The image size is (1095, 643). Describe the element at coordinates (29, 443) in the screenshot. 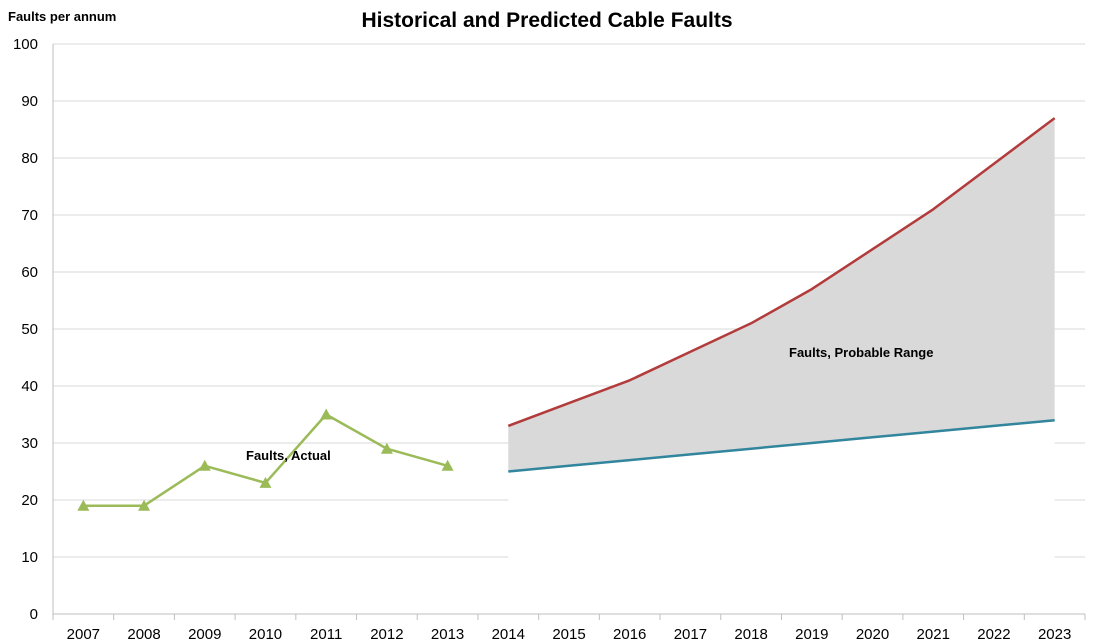

I see `y-tick-label: 30` at that location.